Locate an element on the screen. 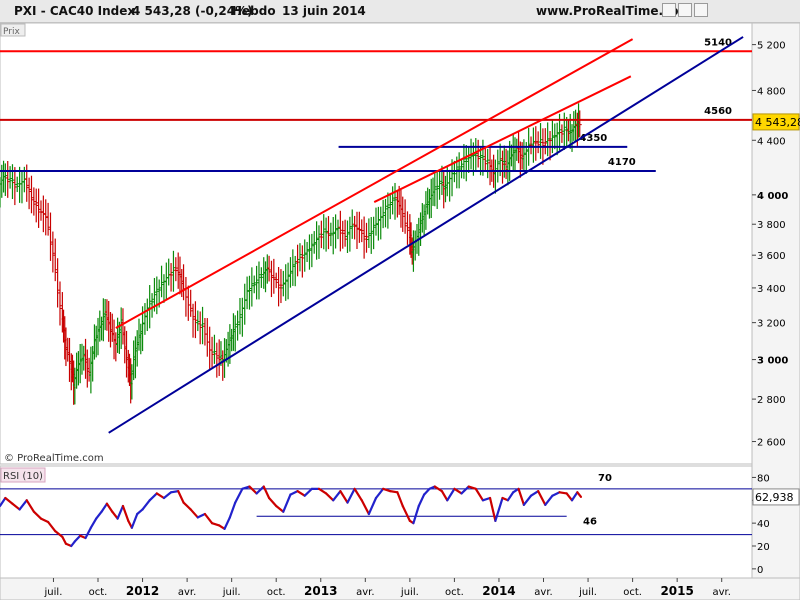 The width and height of the screenshot is (800, 600). rsi-y-tick-label: 0 is located at coordinates (760, 570).